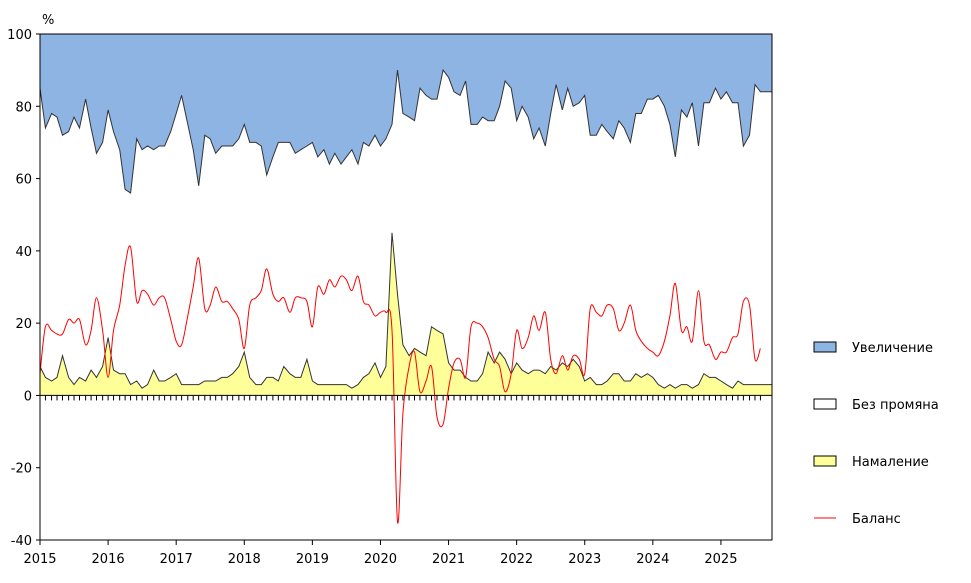  Describe the element at coordinates (48, 20) in the screenshot. I see `y-axis-label: %` at that location.